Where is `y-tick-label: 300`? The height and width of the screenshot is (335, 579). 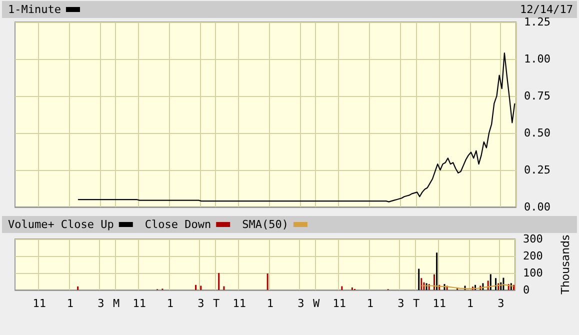
y-tick-label: 300 is located at coordinates (533, 239).